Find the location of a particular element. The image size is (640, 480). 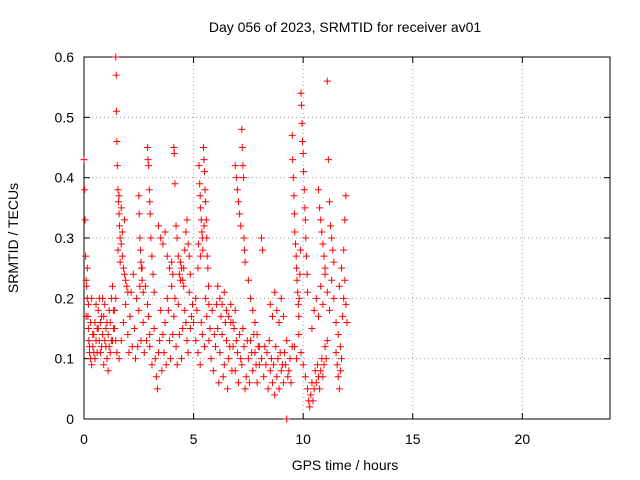

y-tick-label: 0.2 is located at coordinates (65, 298).